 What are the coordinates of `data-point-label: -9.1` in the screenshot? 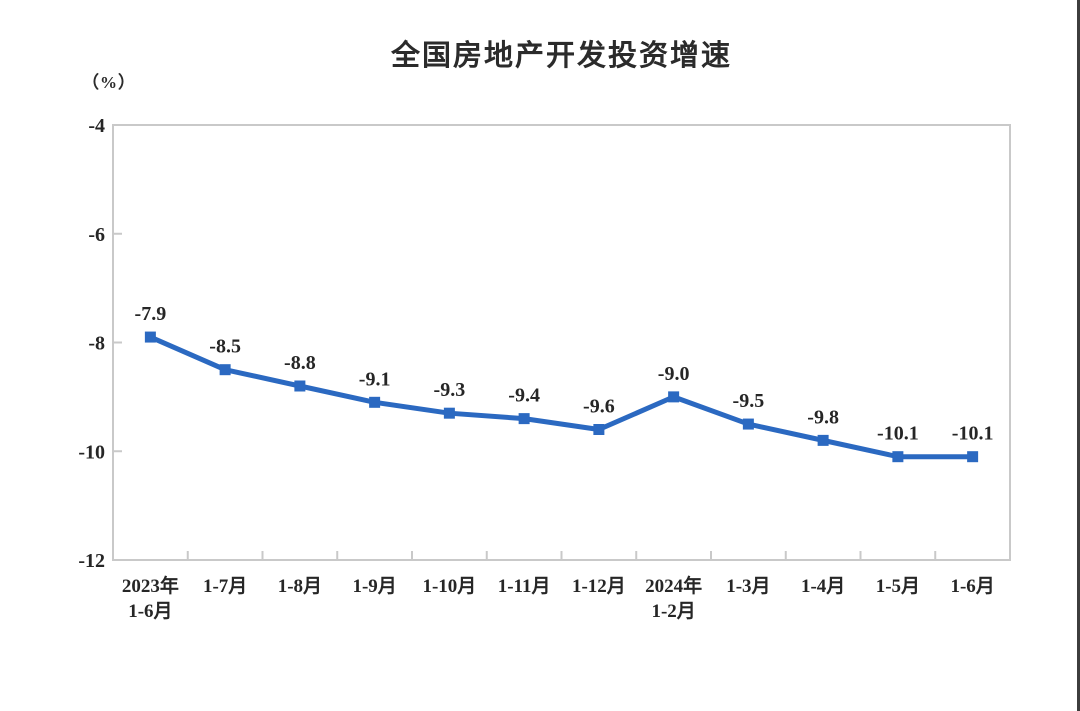 It's located at (375, 379).